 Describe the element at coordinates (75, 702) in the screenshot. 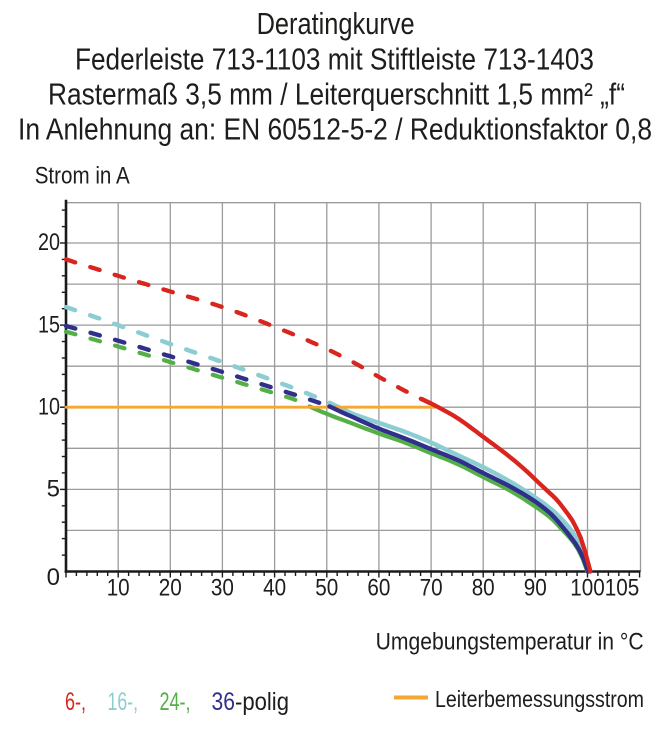

I see `svg-text: 6-,` at that location.